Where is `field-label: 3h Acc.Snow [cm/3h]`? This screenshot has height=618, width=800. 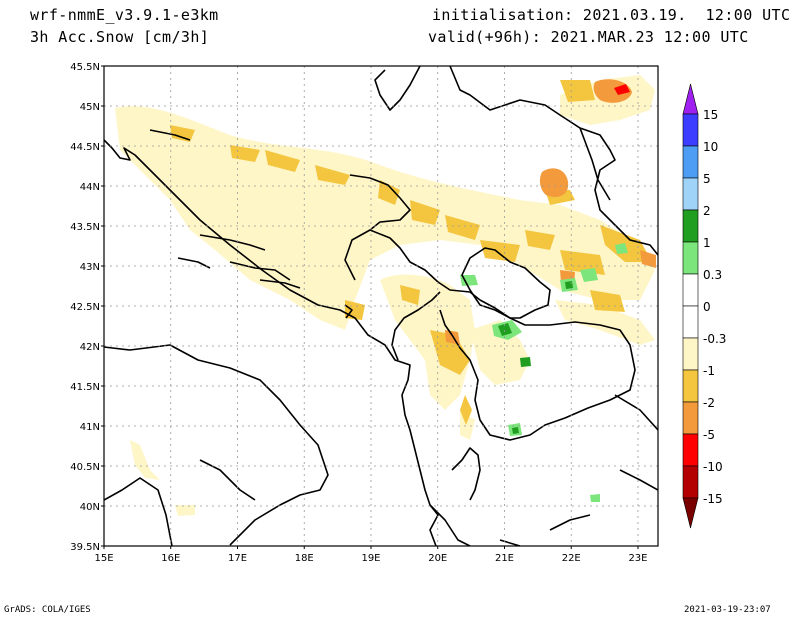
field-label: 3h Acc.Snow [cm/3h] is located at coordinates (120, 37).